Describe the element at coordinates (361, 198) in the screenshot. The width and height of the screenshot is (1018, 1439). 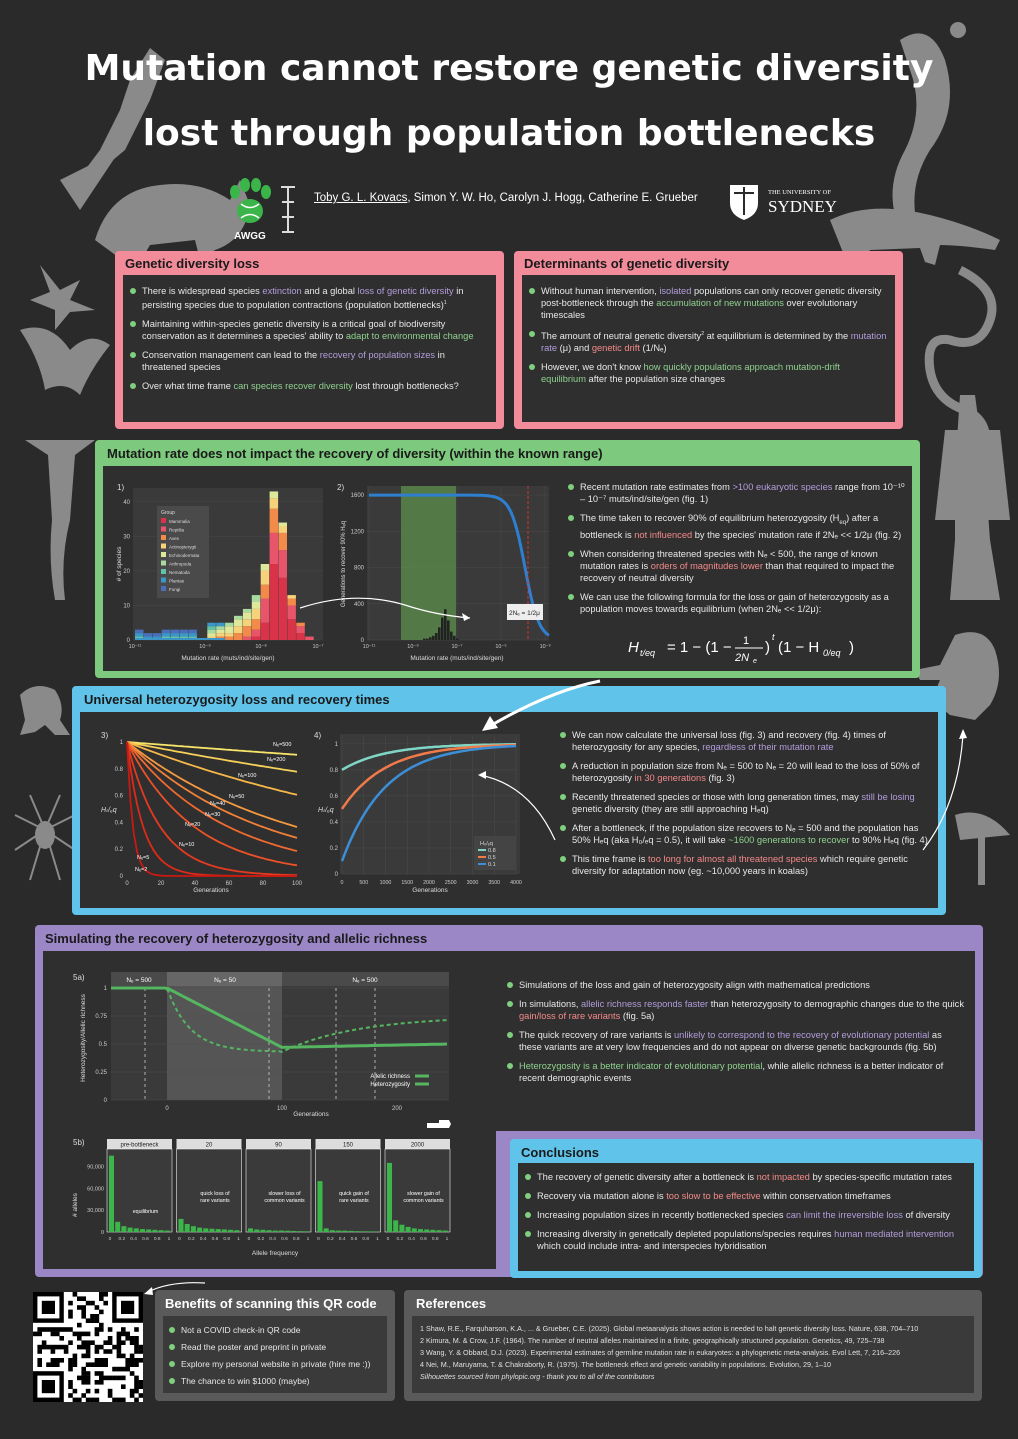
I see `first-author: Toby G. L. Kovacs` at that location.